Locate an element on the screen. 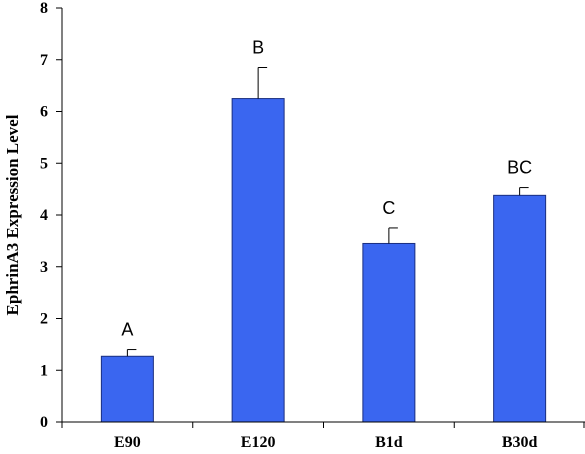  y-tick-label: 2 is located at coordinates (44, 319).